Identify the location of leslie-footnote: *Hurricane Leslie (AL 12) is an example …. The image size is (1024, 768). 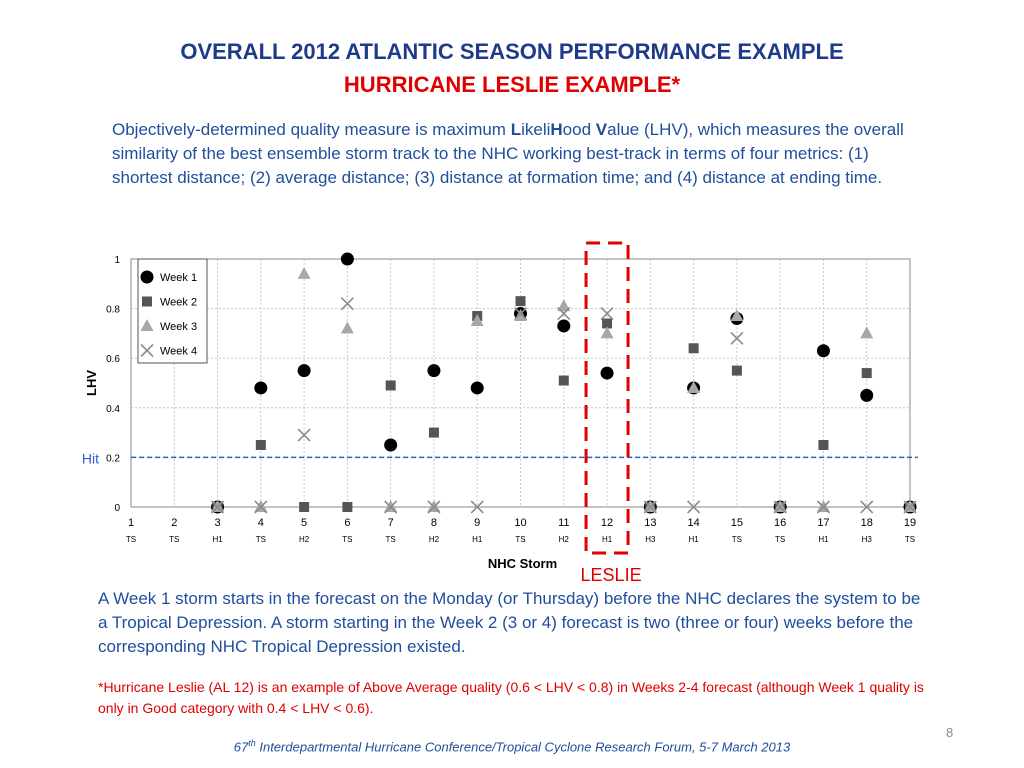
(511, 697).